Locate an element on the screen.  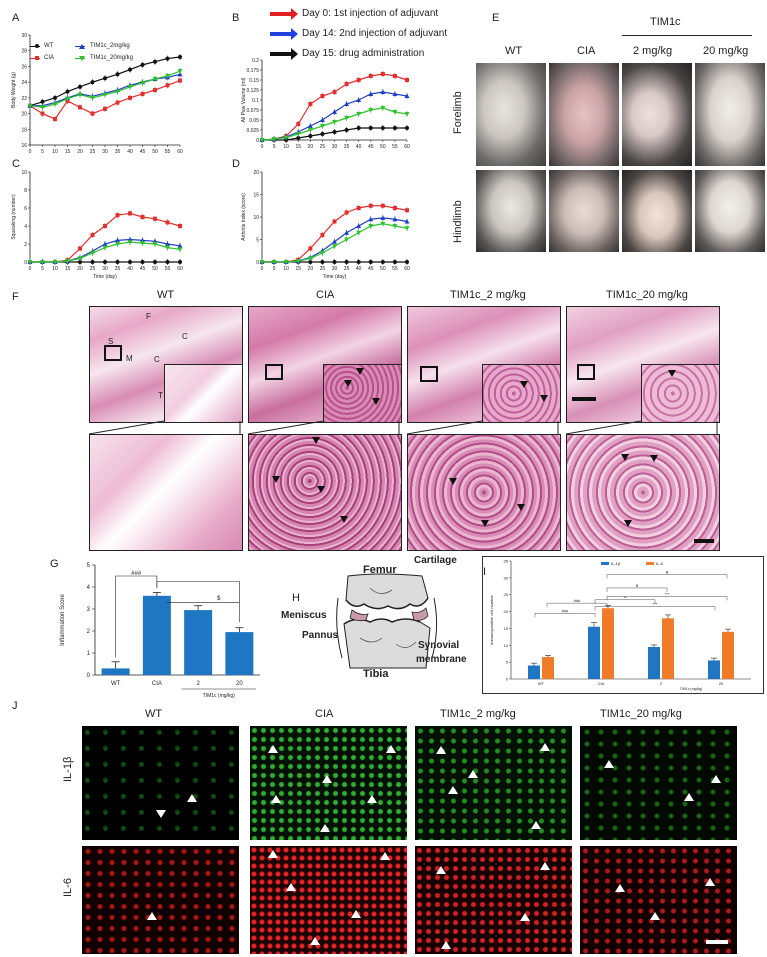
panel-label-a: A is located at coordinates (16, 18).